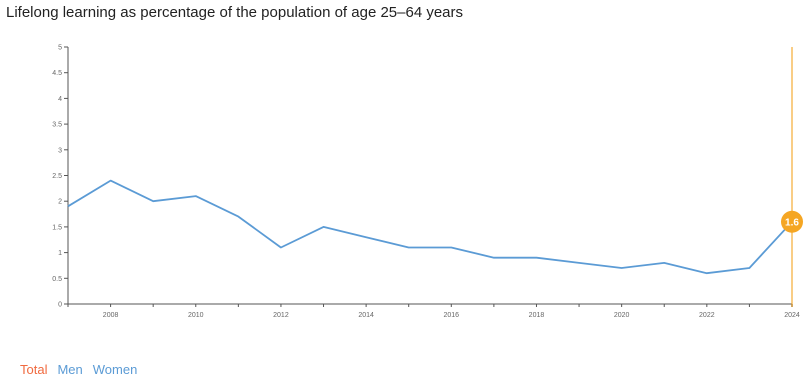  Describe the element at coordinates (622, 315) in the screenshot. I see `x-tick-label: 2020` at that location.